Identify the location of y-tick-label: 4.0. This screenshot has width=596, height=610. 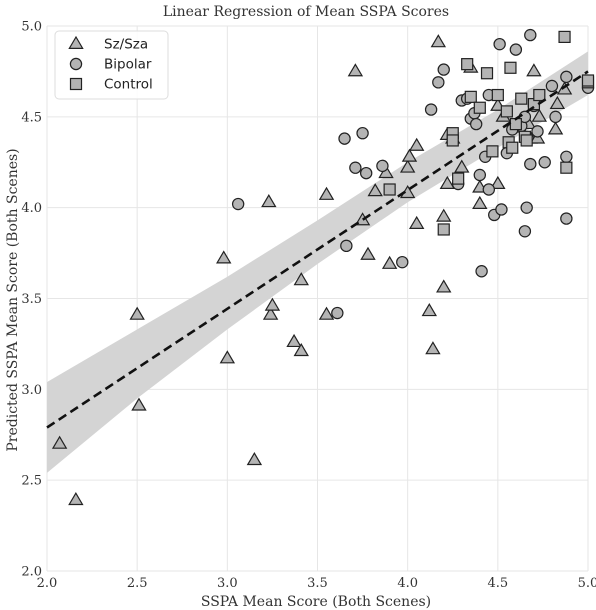
(31, 208).